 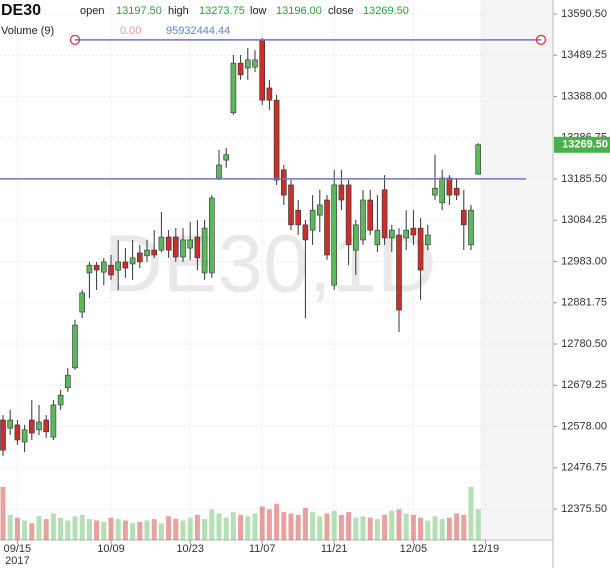 What do you see at coordinates (585, 145) in the screenshot?
I see `last-price-label: 13269.50` at bounding box center [585, 145].